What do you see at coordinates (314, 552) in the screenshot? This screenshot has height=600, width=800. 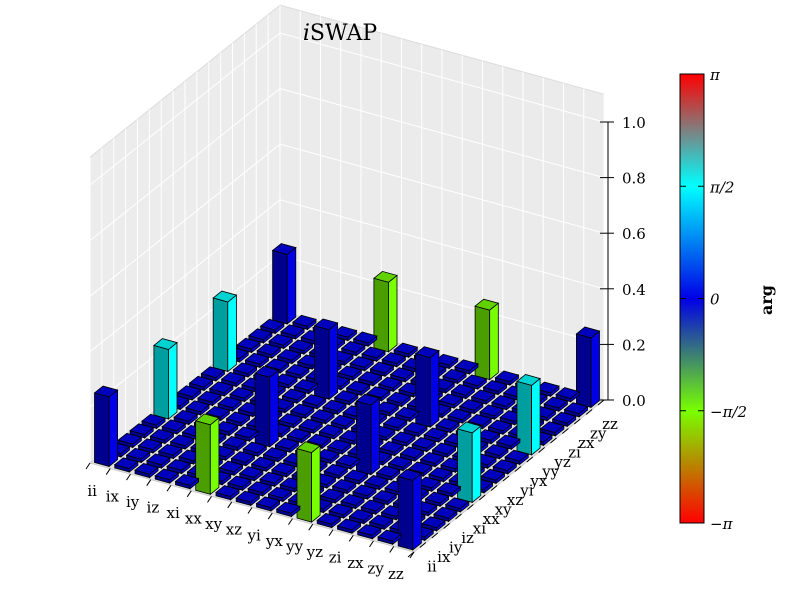 I see `x-tick-label: yz` at bounding box center [314, 552].